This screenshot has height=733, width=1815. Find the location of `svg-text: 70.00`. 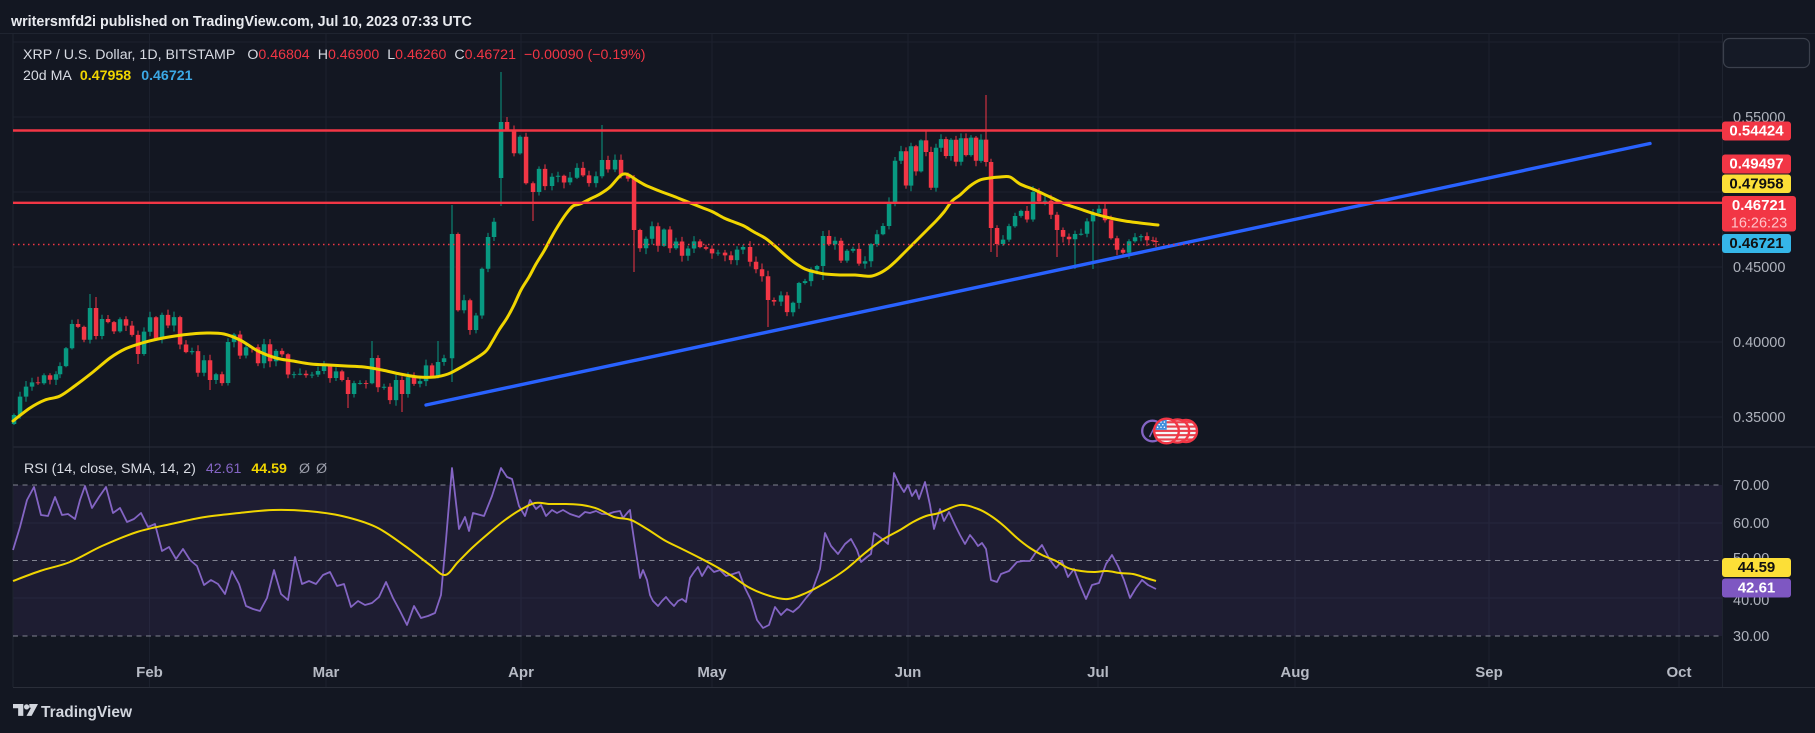

svg-text: 70.00 is located at coordinates (1751, 486).